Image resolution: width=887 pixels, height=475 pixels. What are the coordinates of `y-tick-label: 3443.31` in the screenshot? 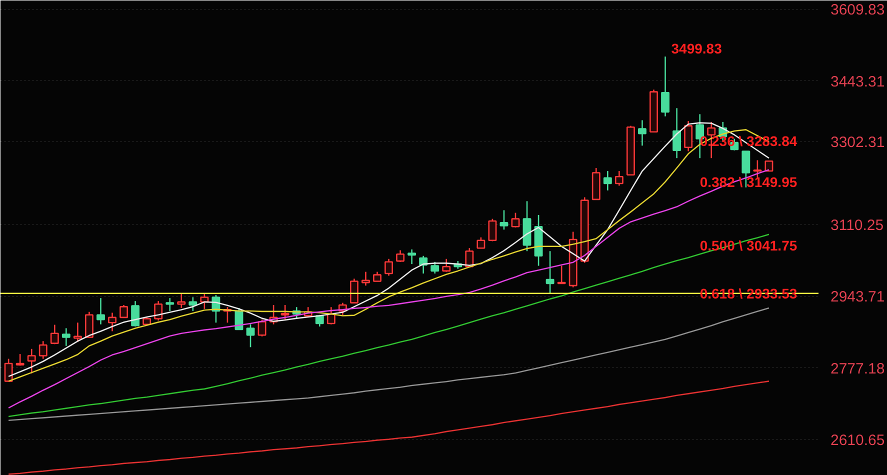 It's located at (857, 81).